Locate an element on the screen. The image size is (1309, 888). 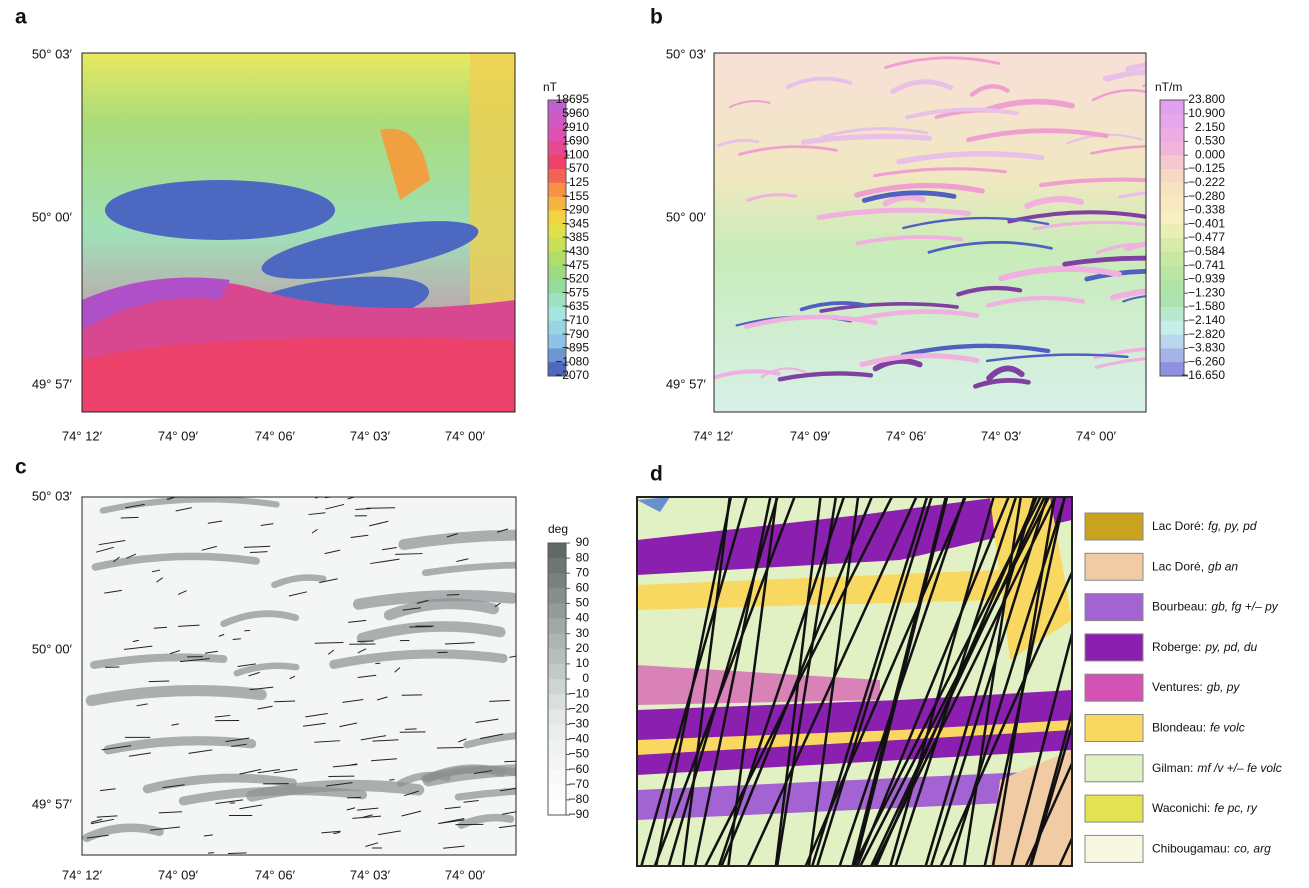
colorbar-label: −475 is located at coordinates (575, 265).